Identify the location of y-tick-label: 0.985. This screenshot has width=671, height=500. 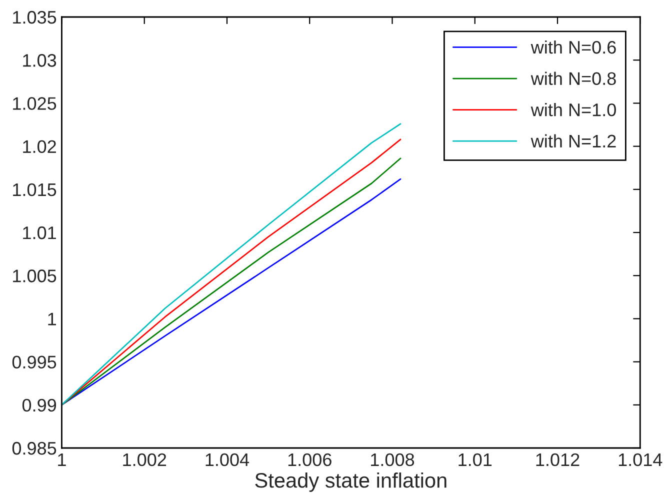
(34, 448).